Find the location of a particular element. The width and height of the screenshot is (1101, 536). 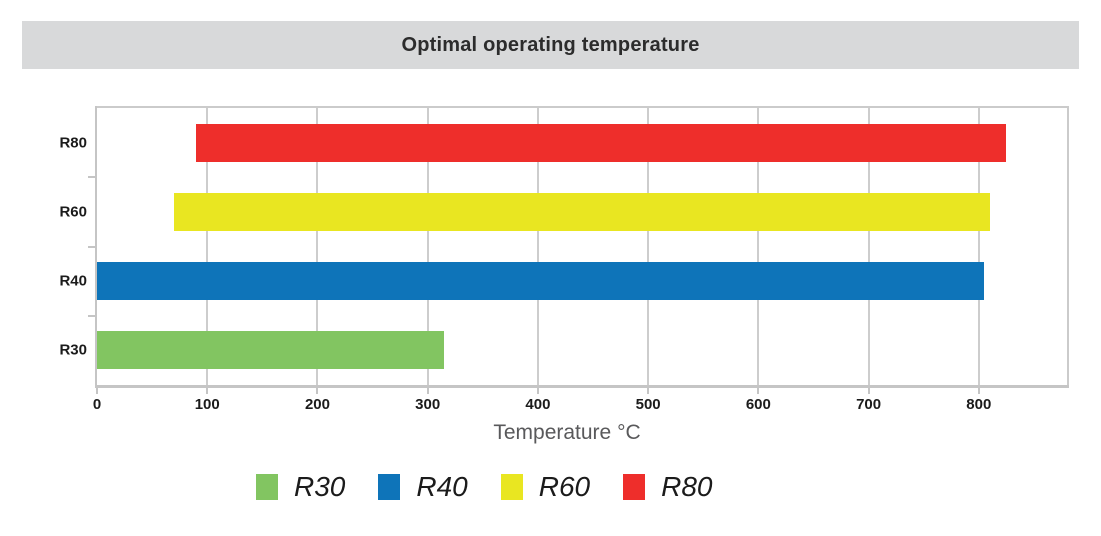

bar-r60 is located at coordinates (582, 211).